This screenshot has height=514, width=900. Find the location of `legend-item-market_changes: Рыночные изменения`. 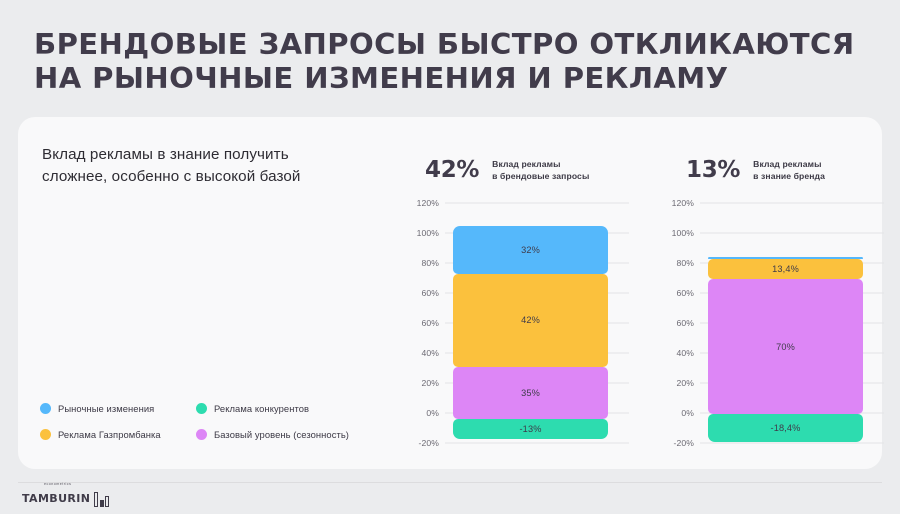

legend-item-market_changes: Рыночные изменения is located at coordinates (114, 408).